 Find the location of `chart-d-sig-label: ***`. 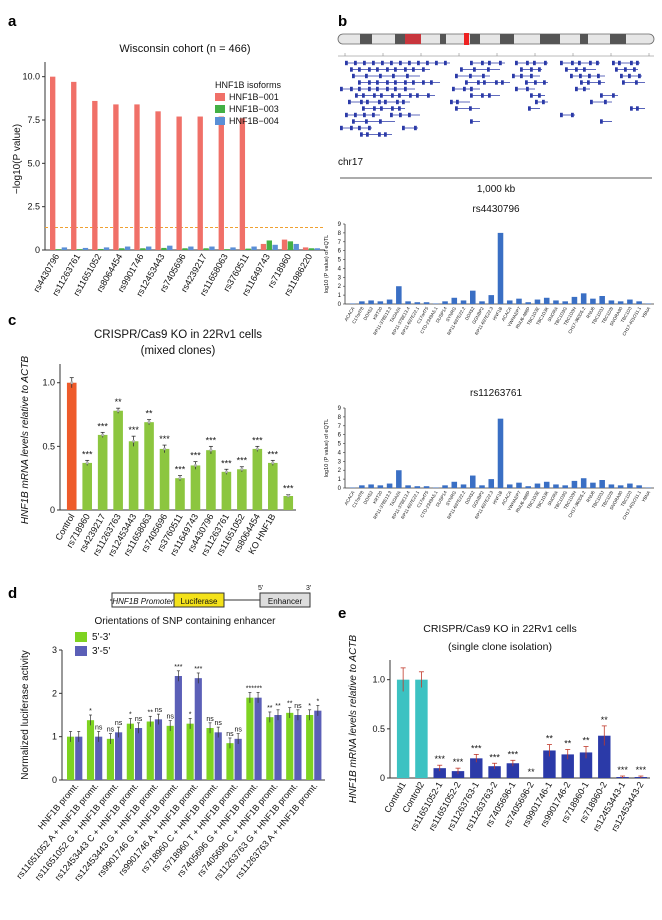

chart-d-sig-label: *** is located at coordinates (178, 667).